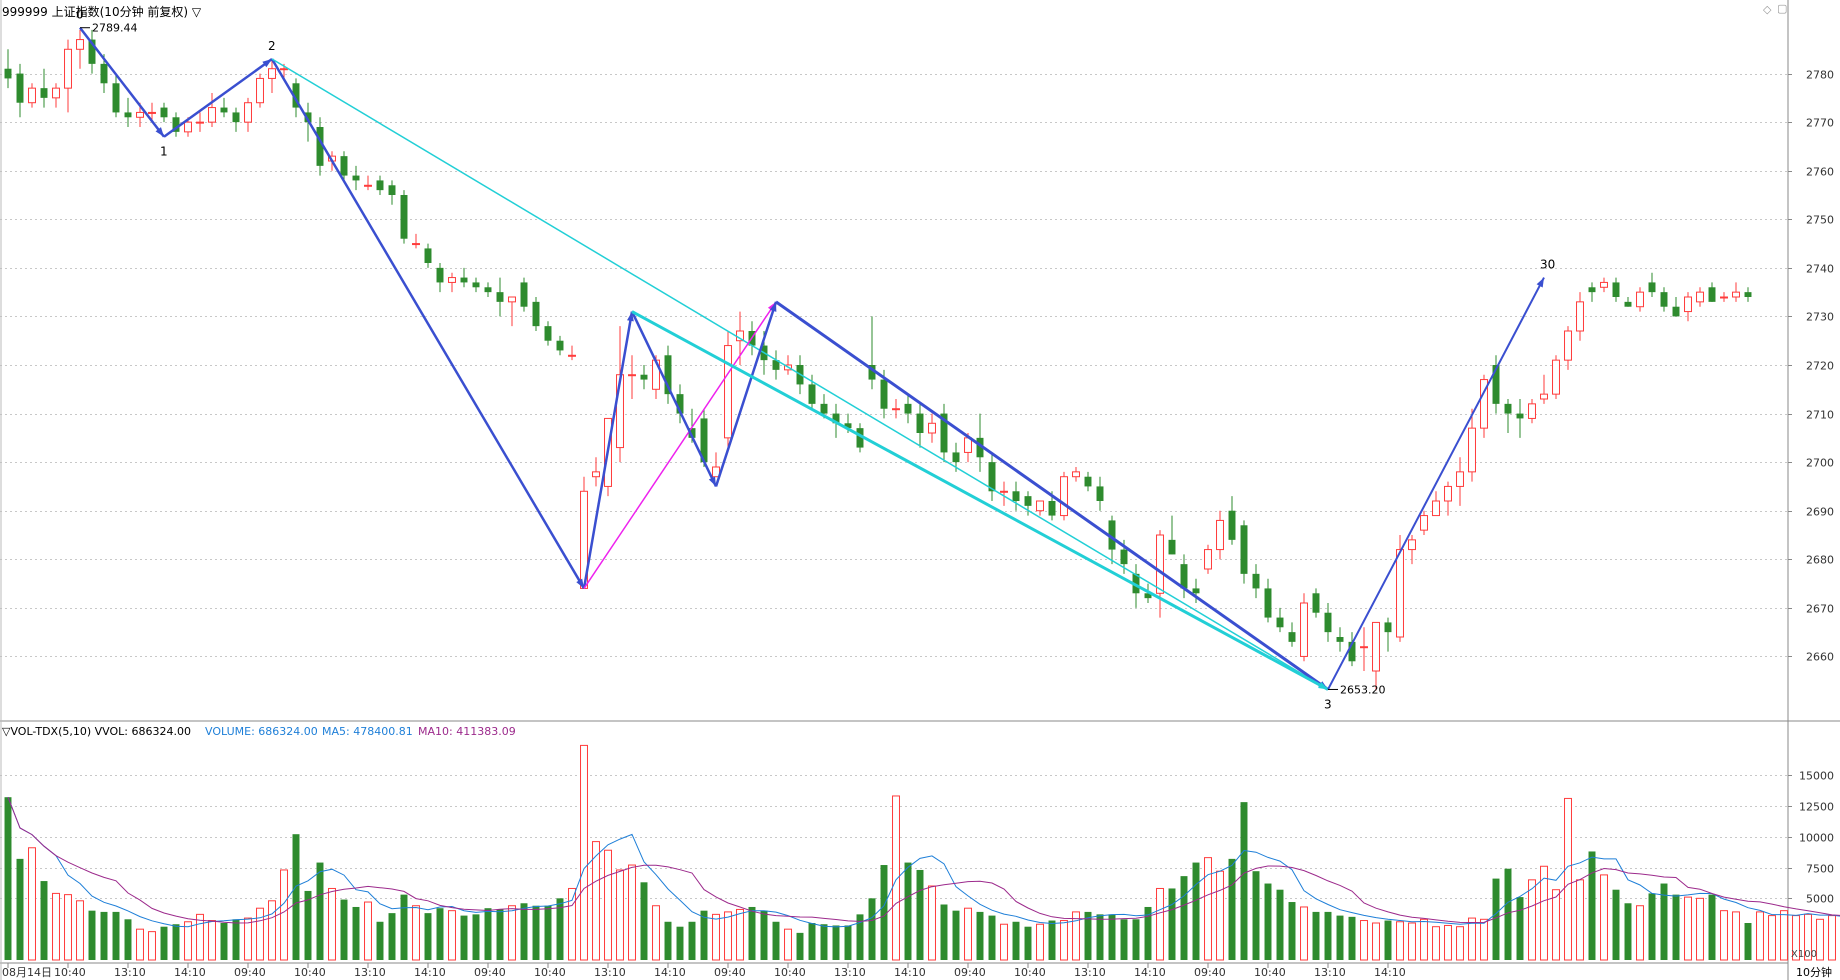 The height and width of the screenshot is (980, 1840). What do you see at coordinates (1820, 560) in the screenshot?
I see `price-tick-label: 2680` at bounding box center [1820, 560].